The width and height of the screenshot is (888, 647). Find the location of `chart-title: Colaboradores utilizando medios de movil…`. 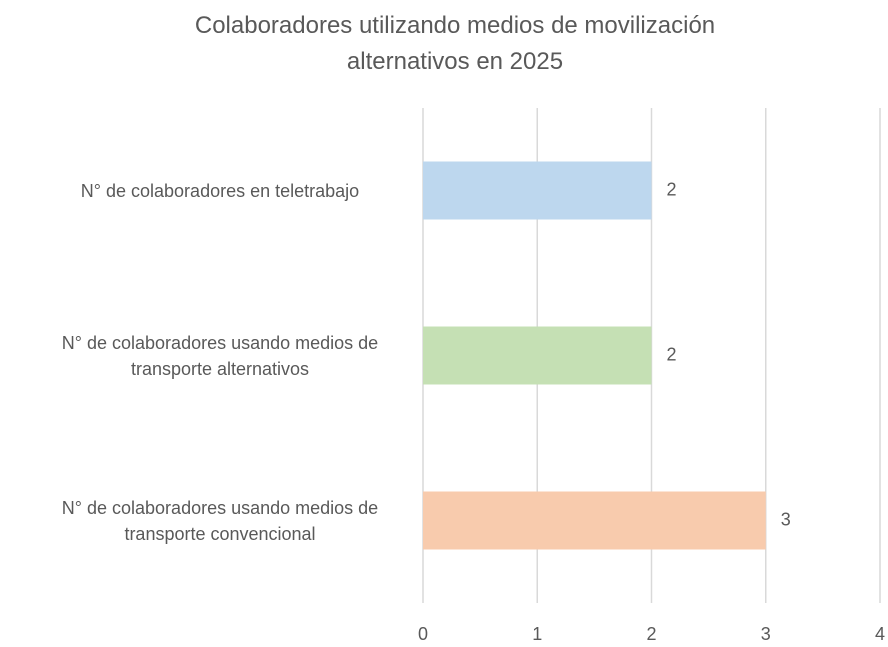

chart-title: Colaboradores utilizando medios de movil… is located at coordinates (455, 43).